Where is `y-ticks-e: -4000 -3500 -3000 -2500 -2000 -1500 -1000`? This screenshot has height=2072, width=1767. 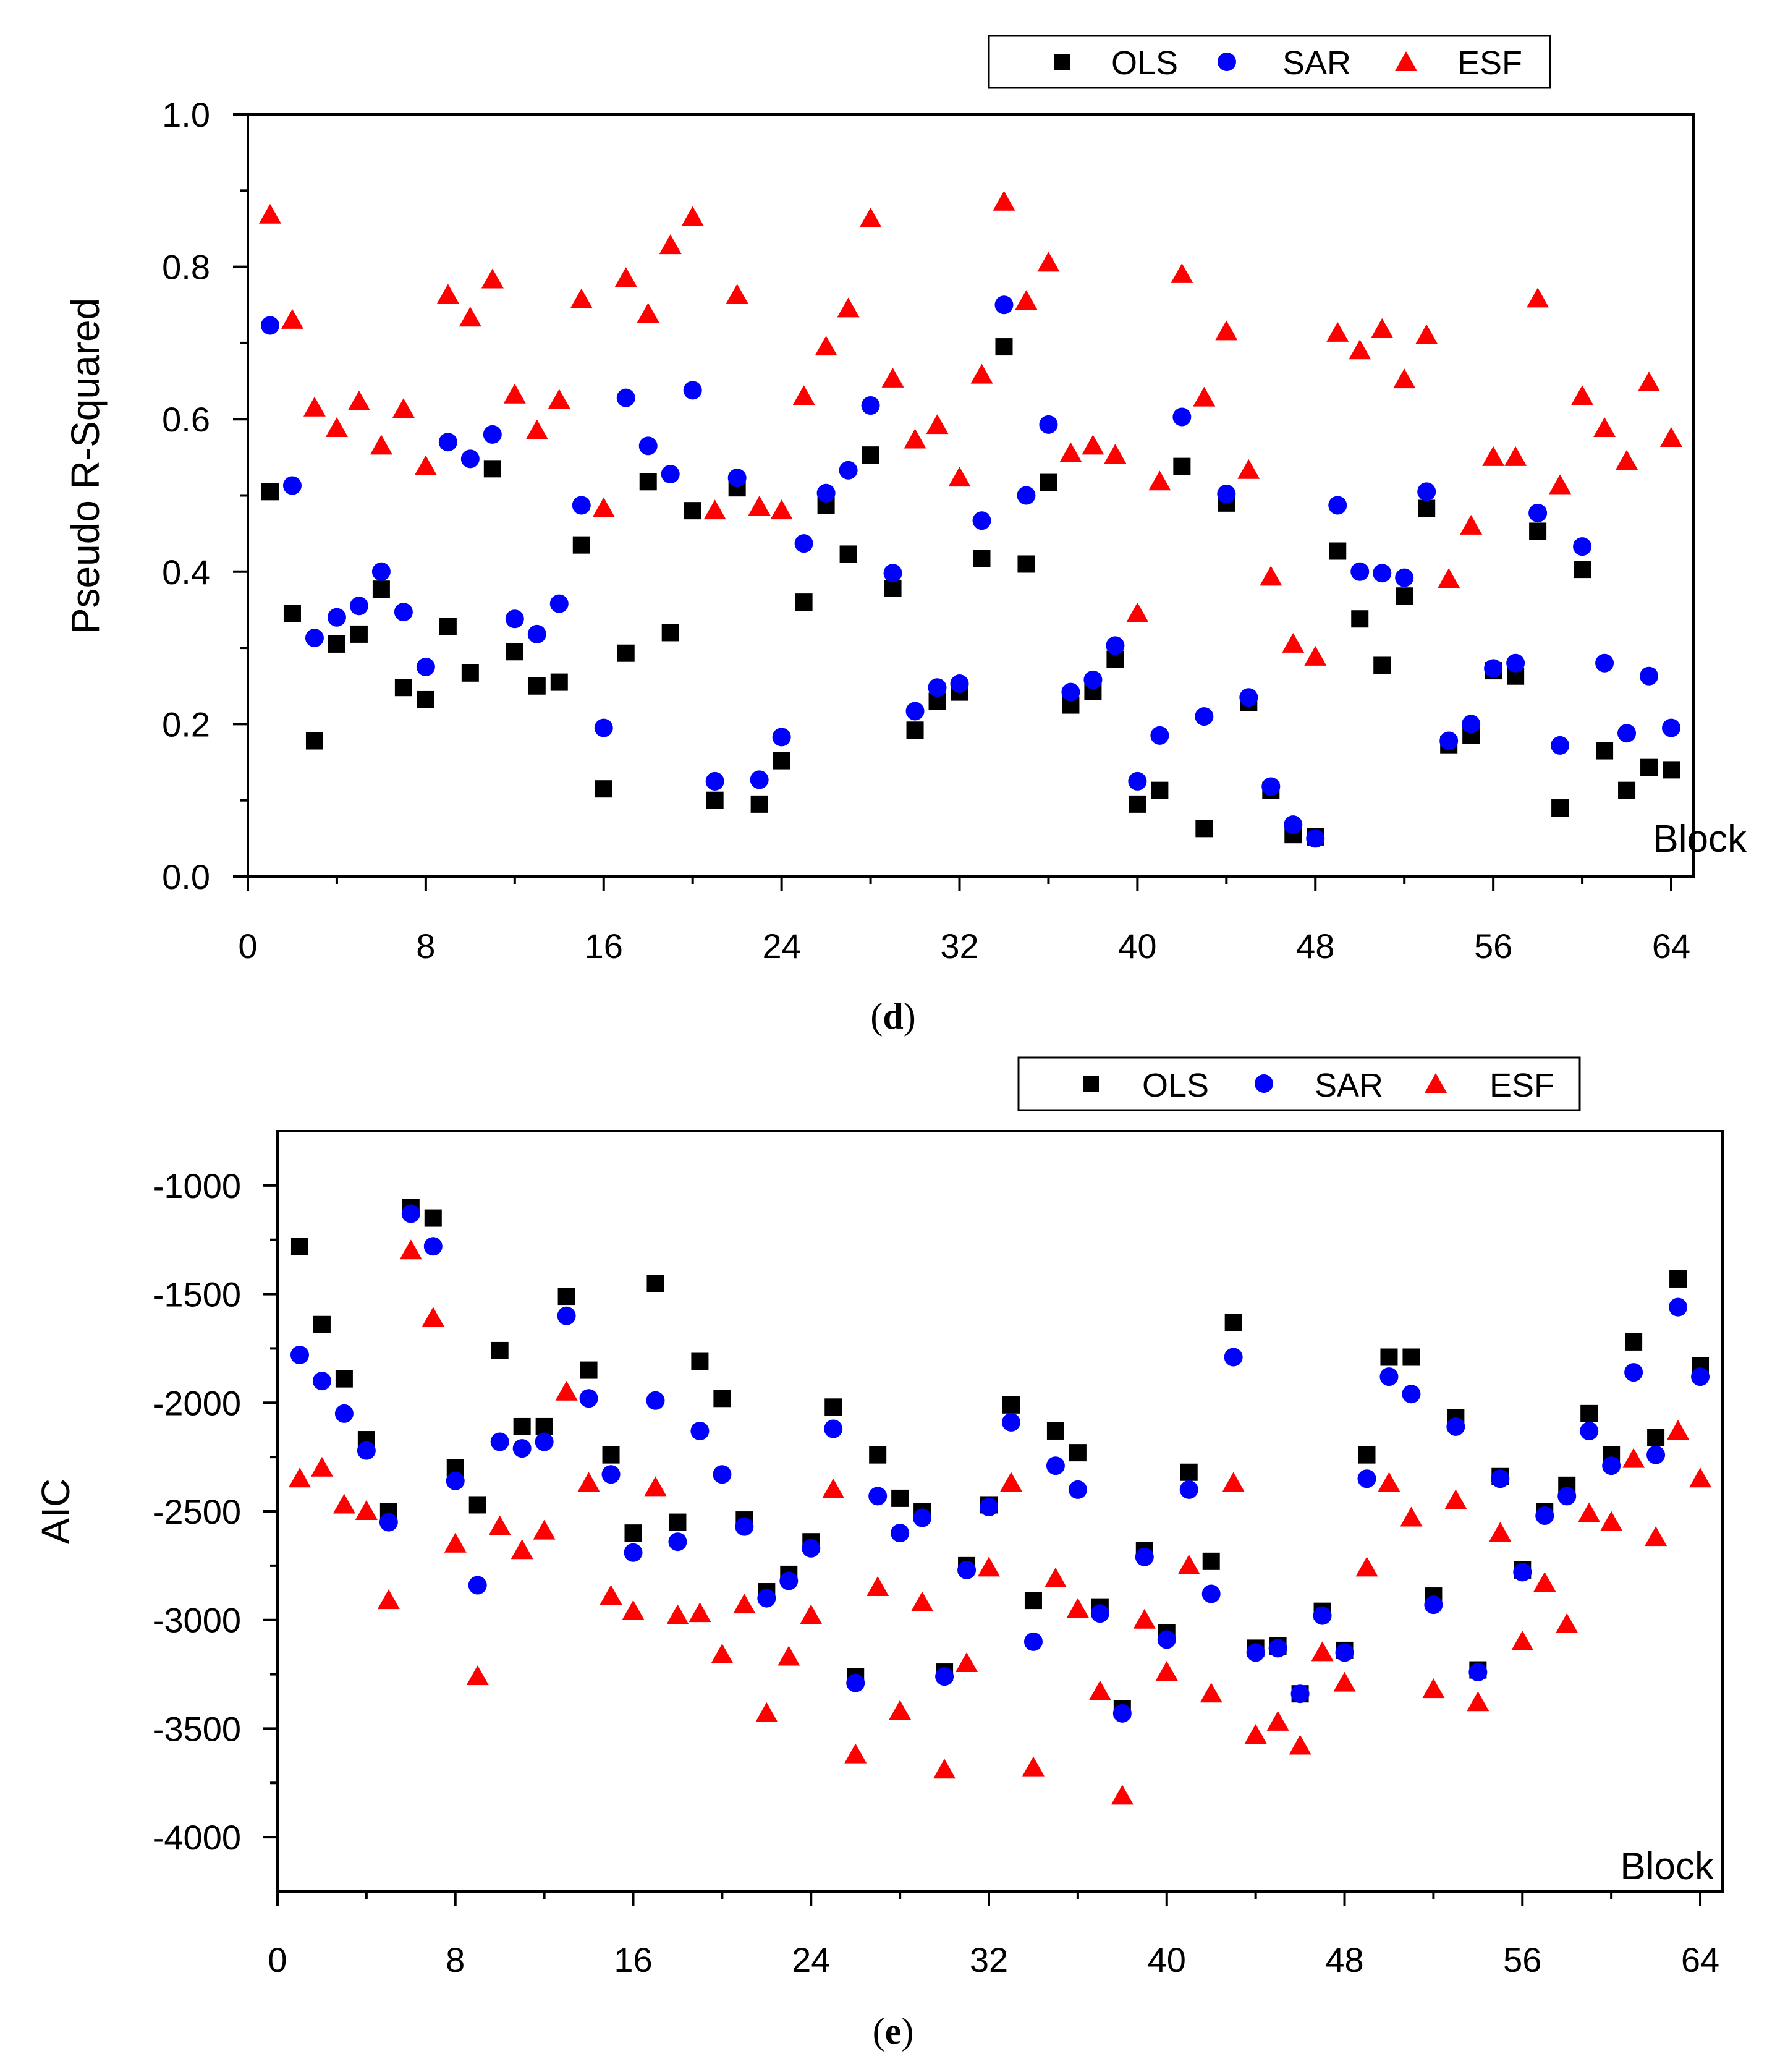 y-ticks-e: -4000 -3500 -3000 -2500 -2000 -1500 -1000 is located at coordinates (216, 1511).